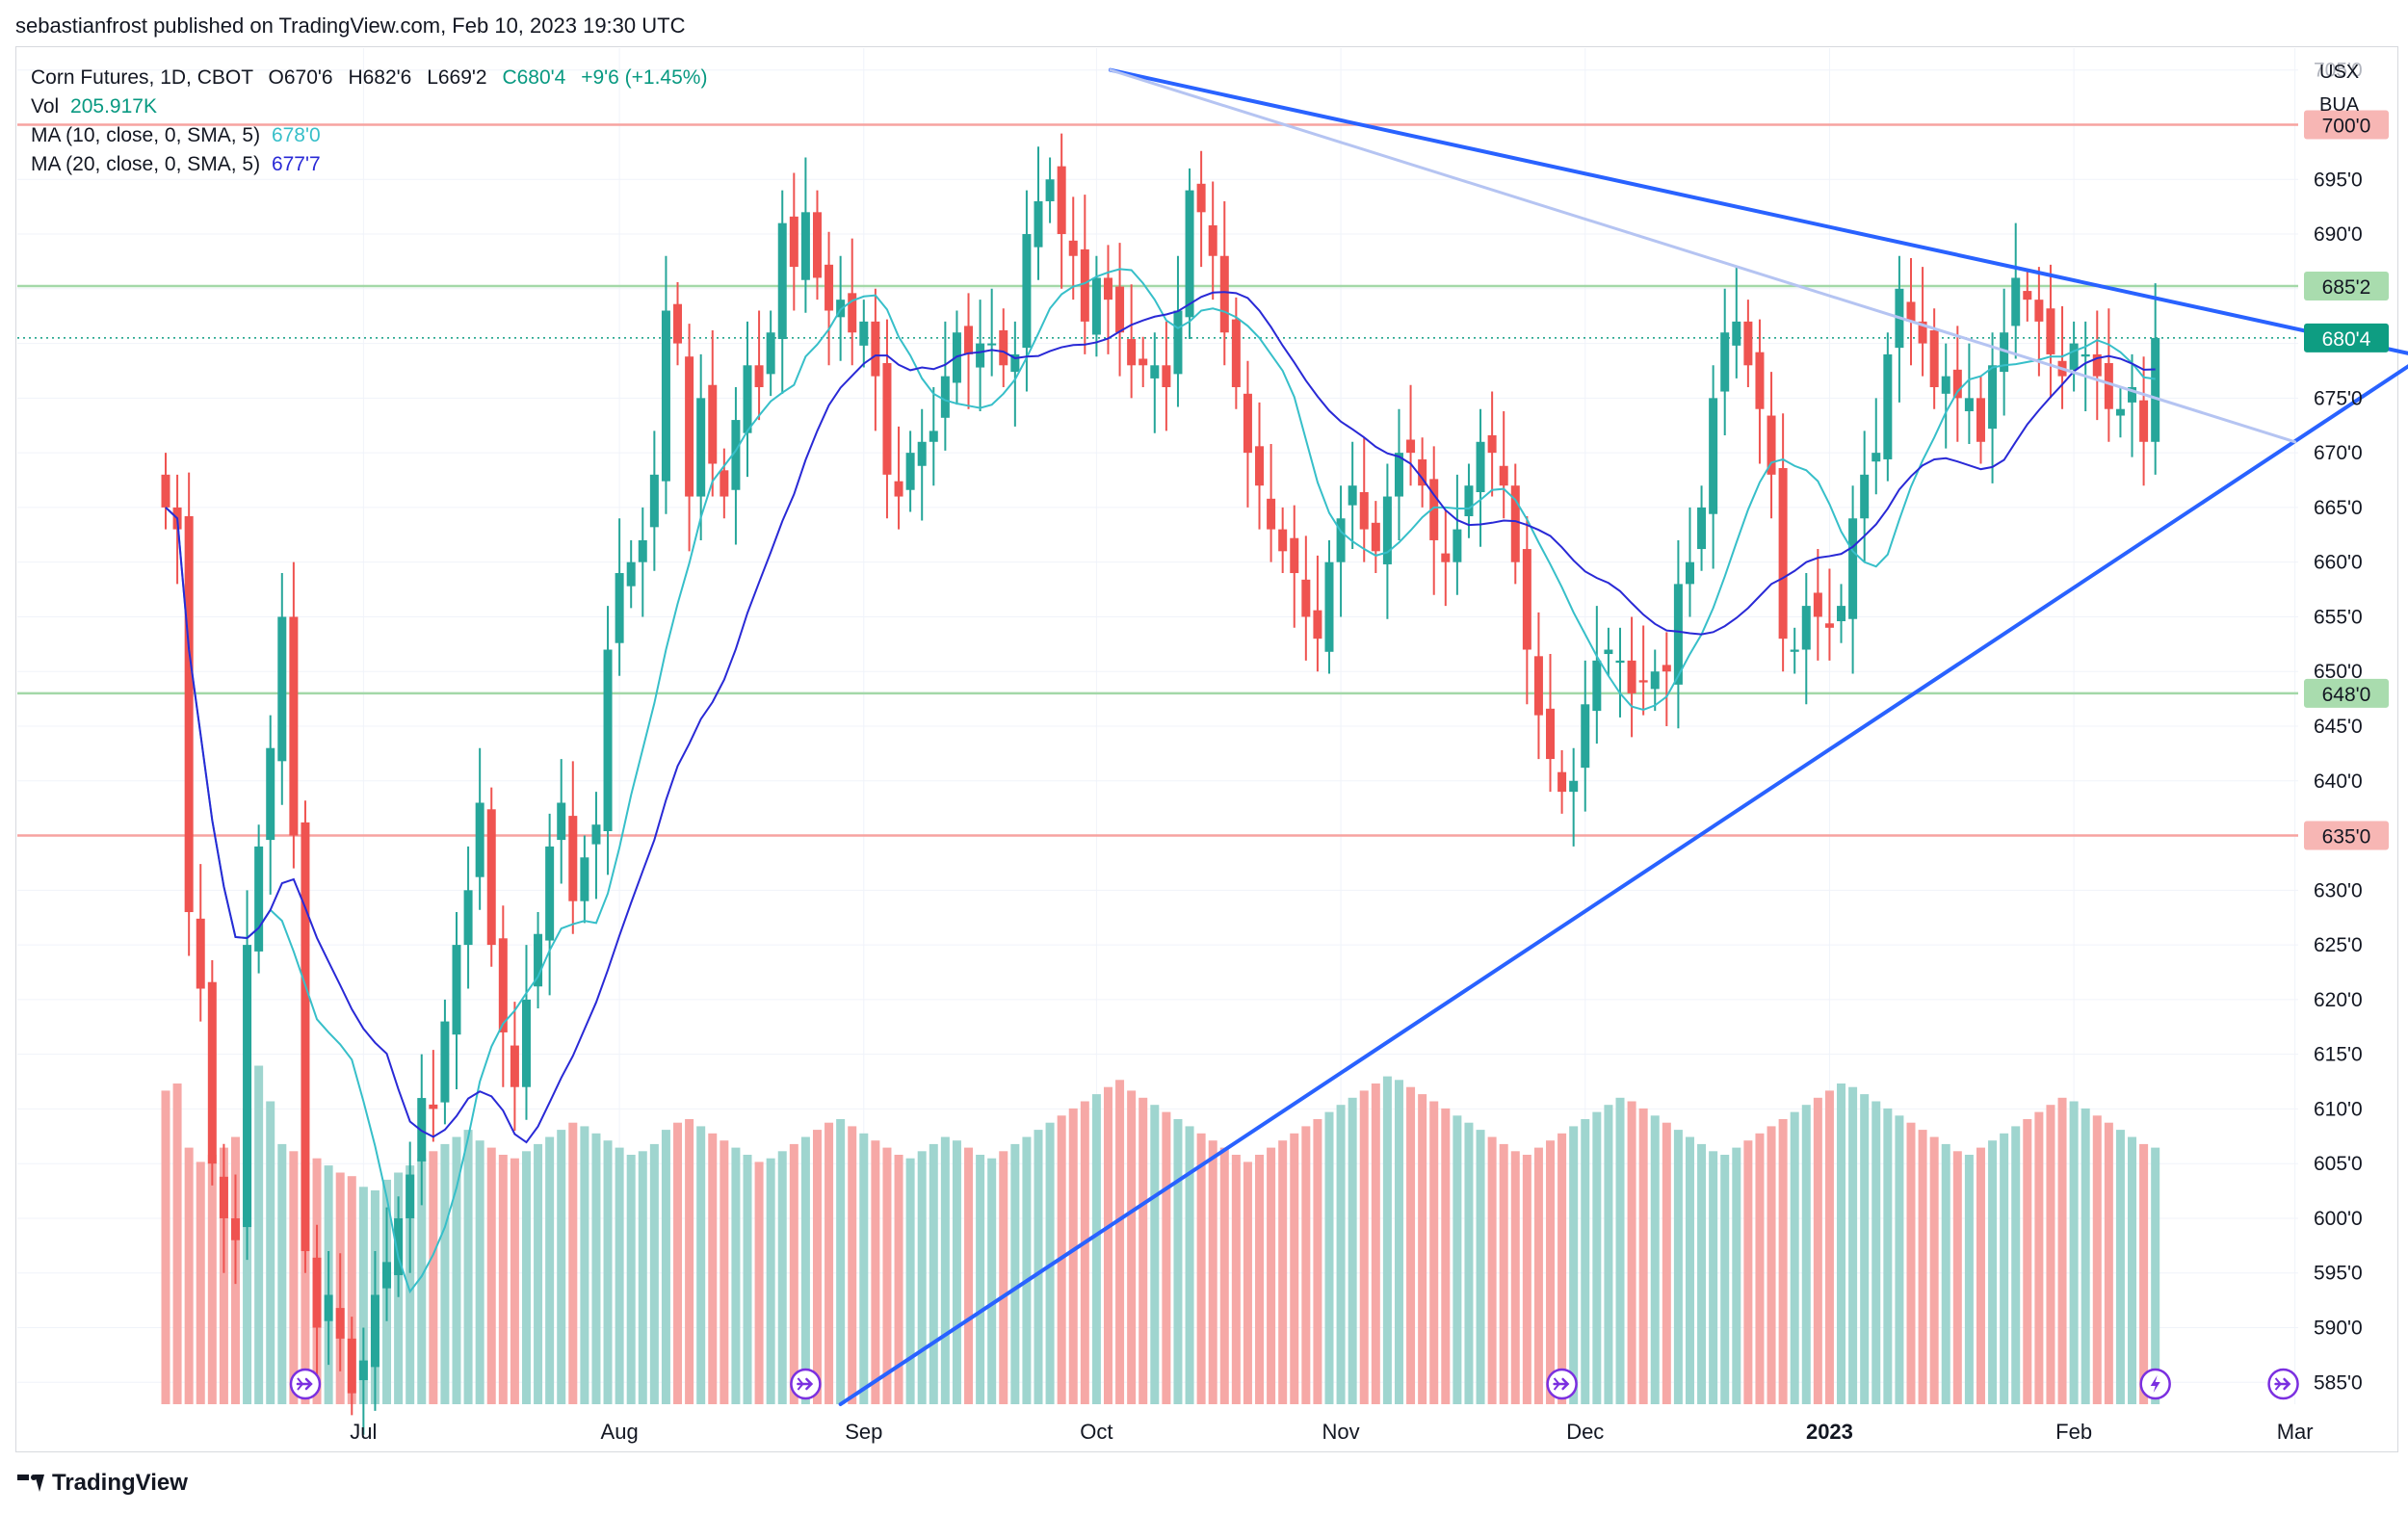  Describe the element at coordinates (2346, 835) in the screenshot. I see `level-badge` at that location.